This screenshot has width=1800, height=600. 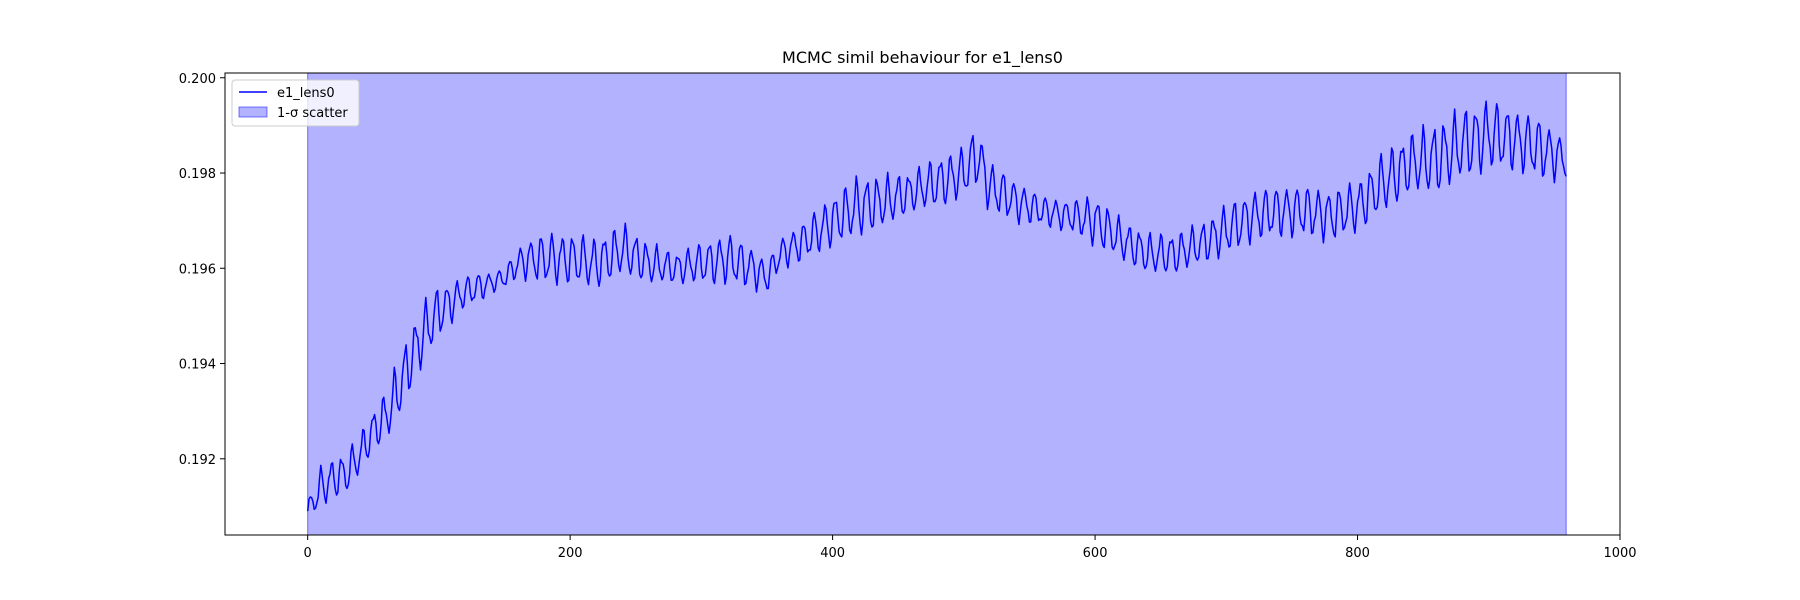 I want to click on legend-area-swatch, so click(x=253, y=112).